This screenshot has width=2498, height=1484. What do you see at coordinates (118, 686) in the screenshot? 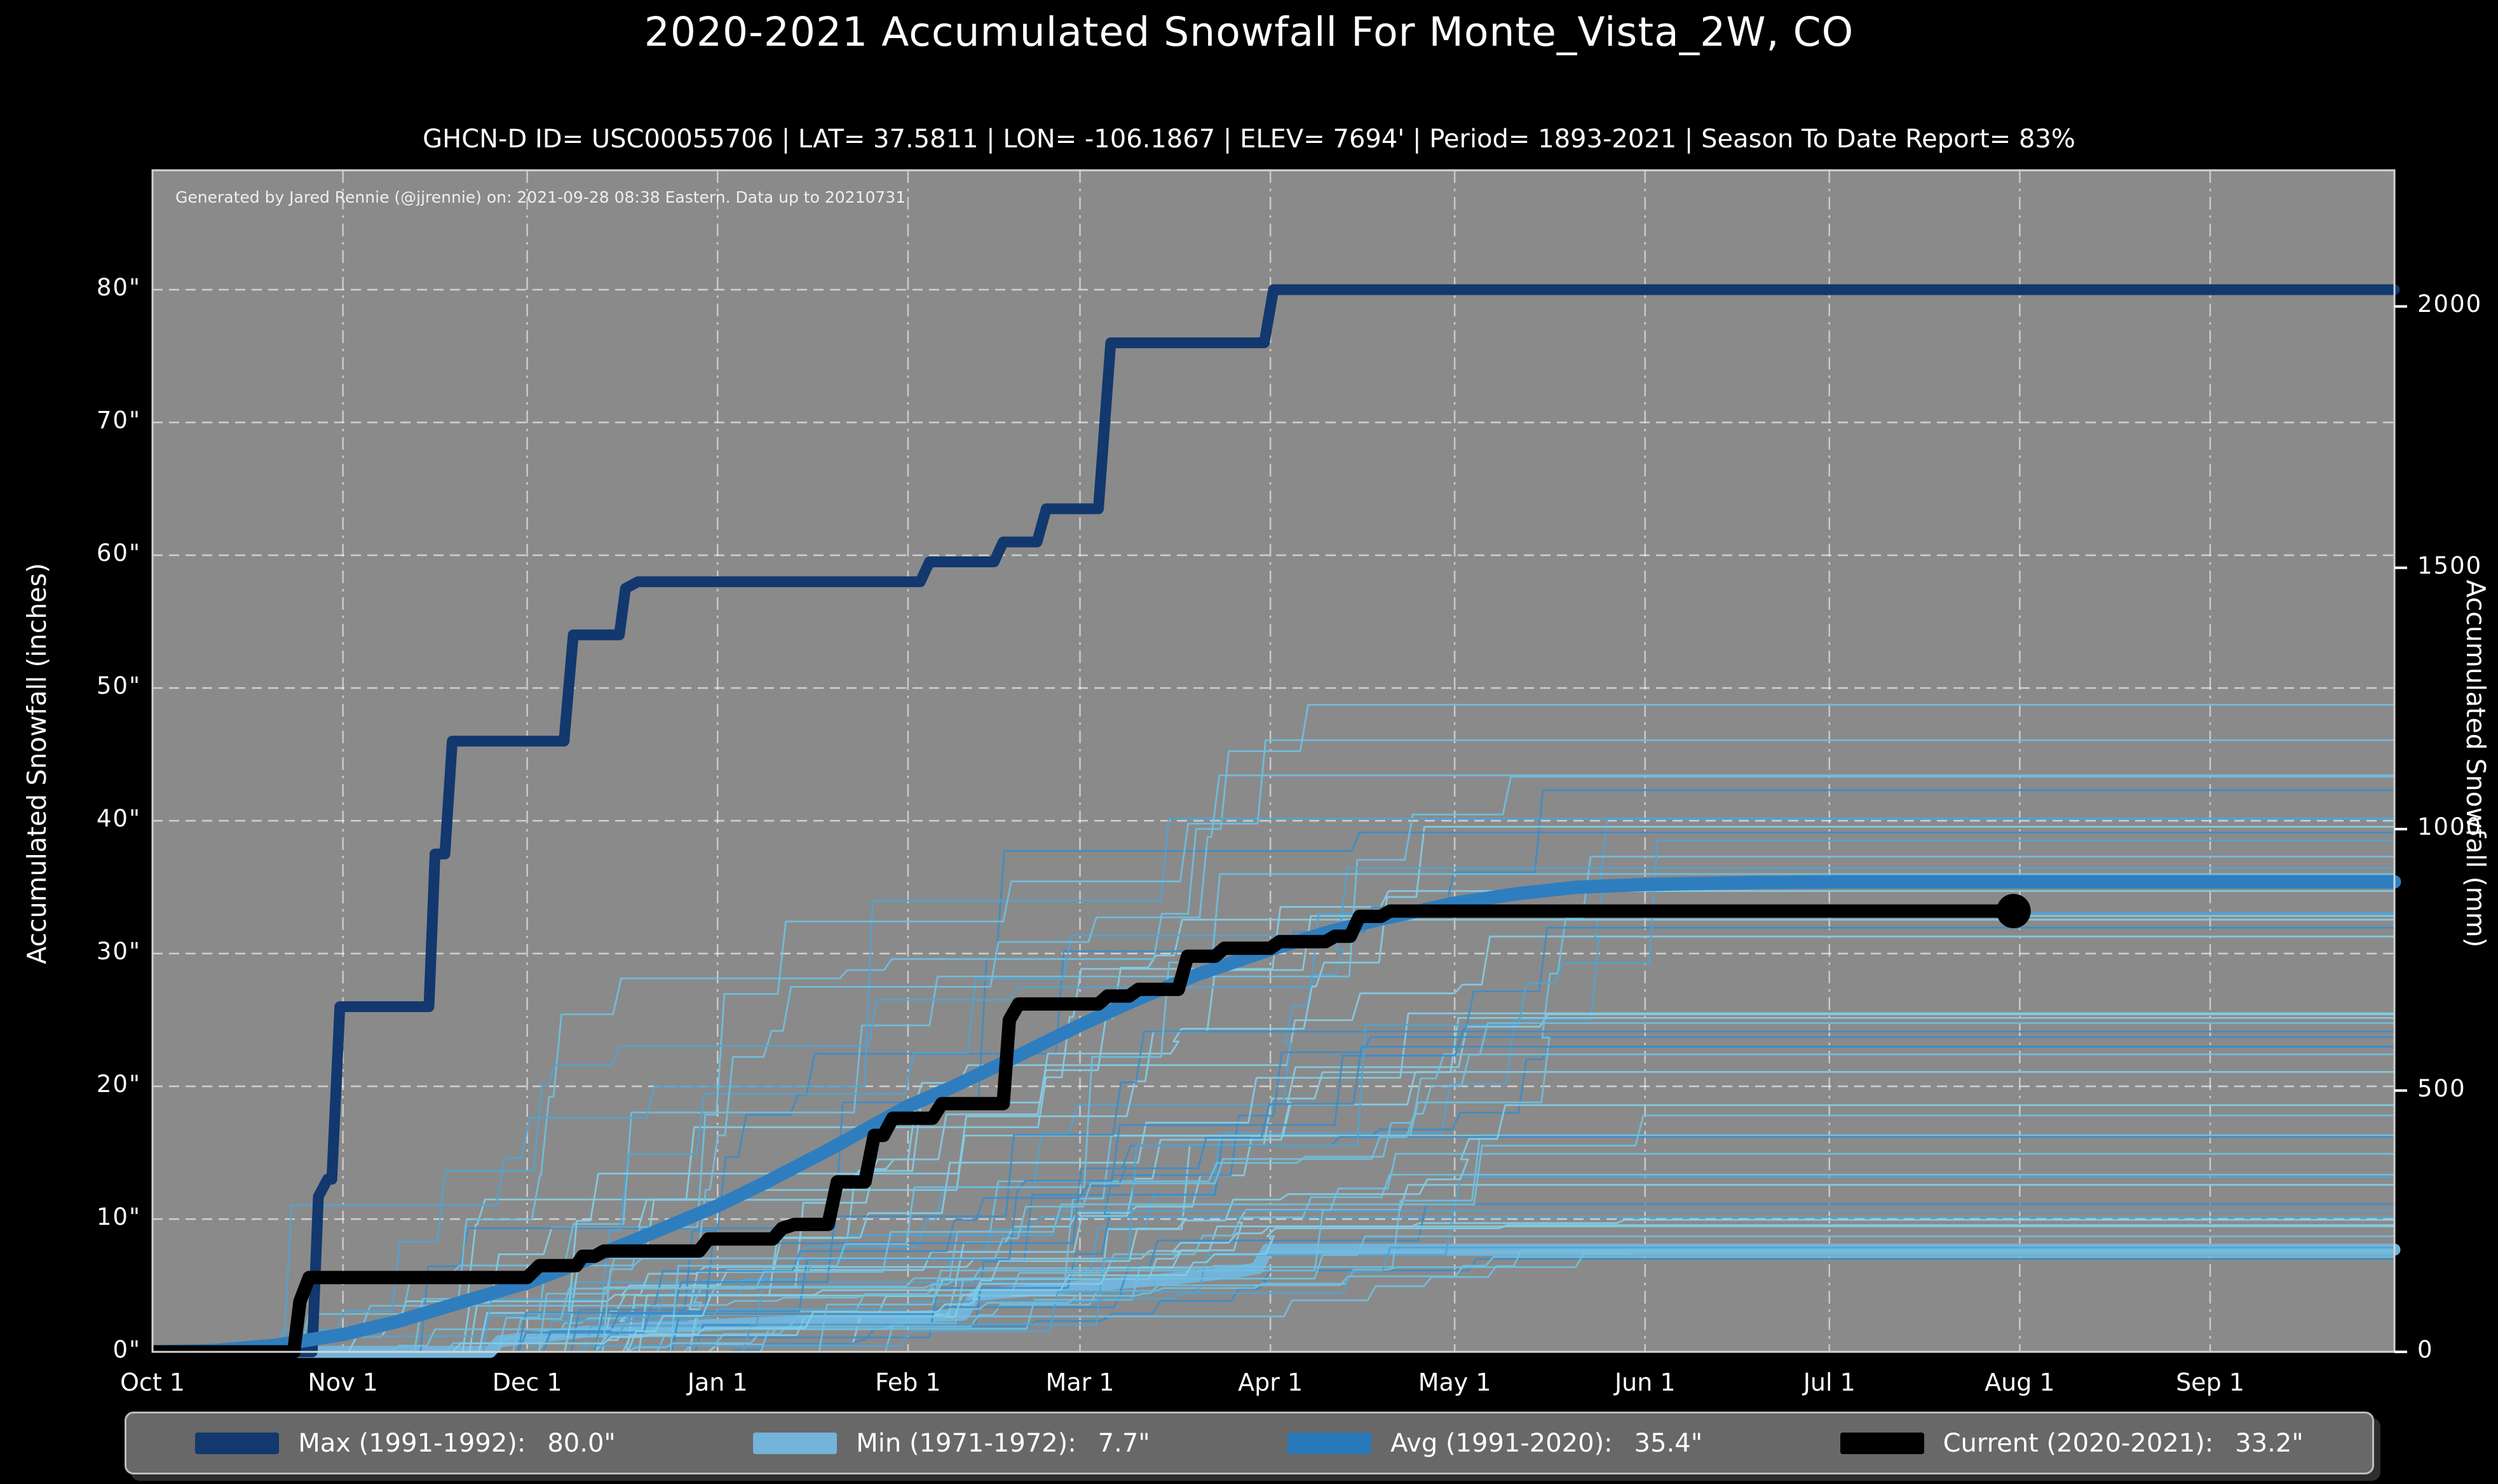
I see `y-tick-inches: 50"` at bounding box center [118, 686].